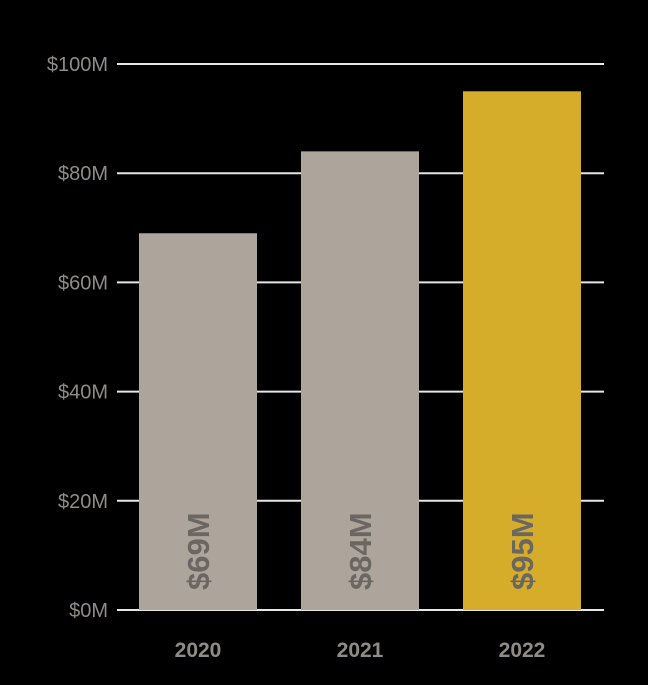  I want to click on y-tick-label: $0M, so click(88, 611).